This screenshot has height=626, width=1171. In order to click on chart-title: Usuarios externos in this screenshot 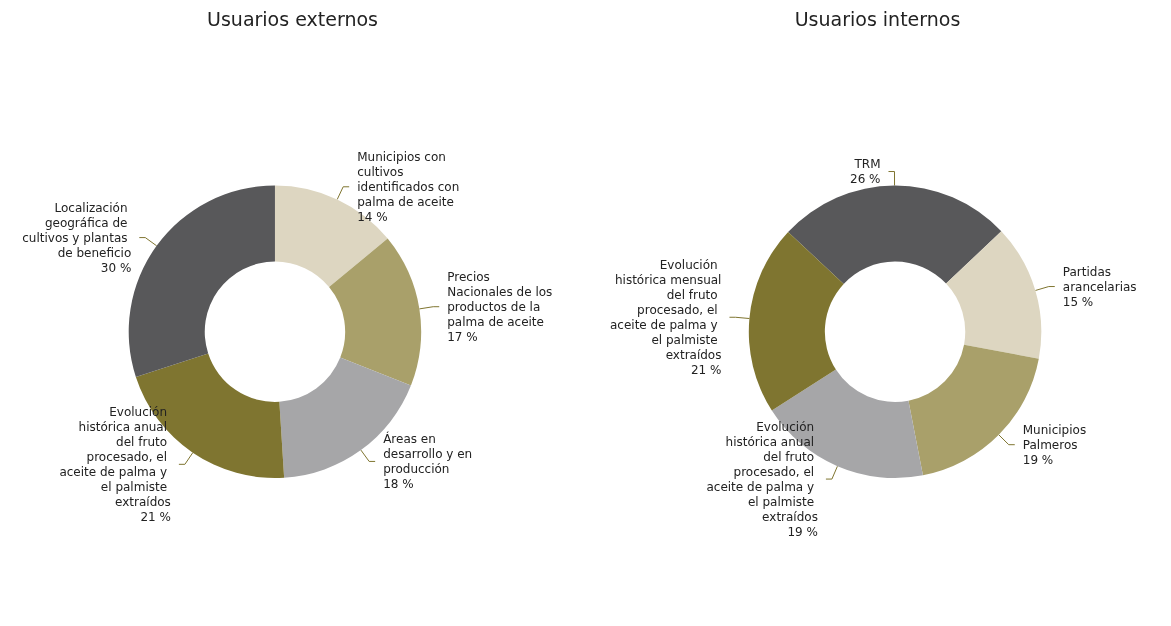, I will do `click(292, 18)`.